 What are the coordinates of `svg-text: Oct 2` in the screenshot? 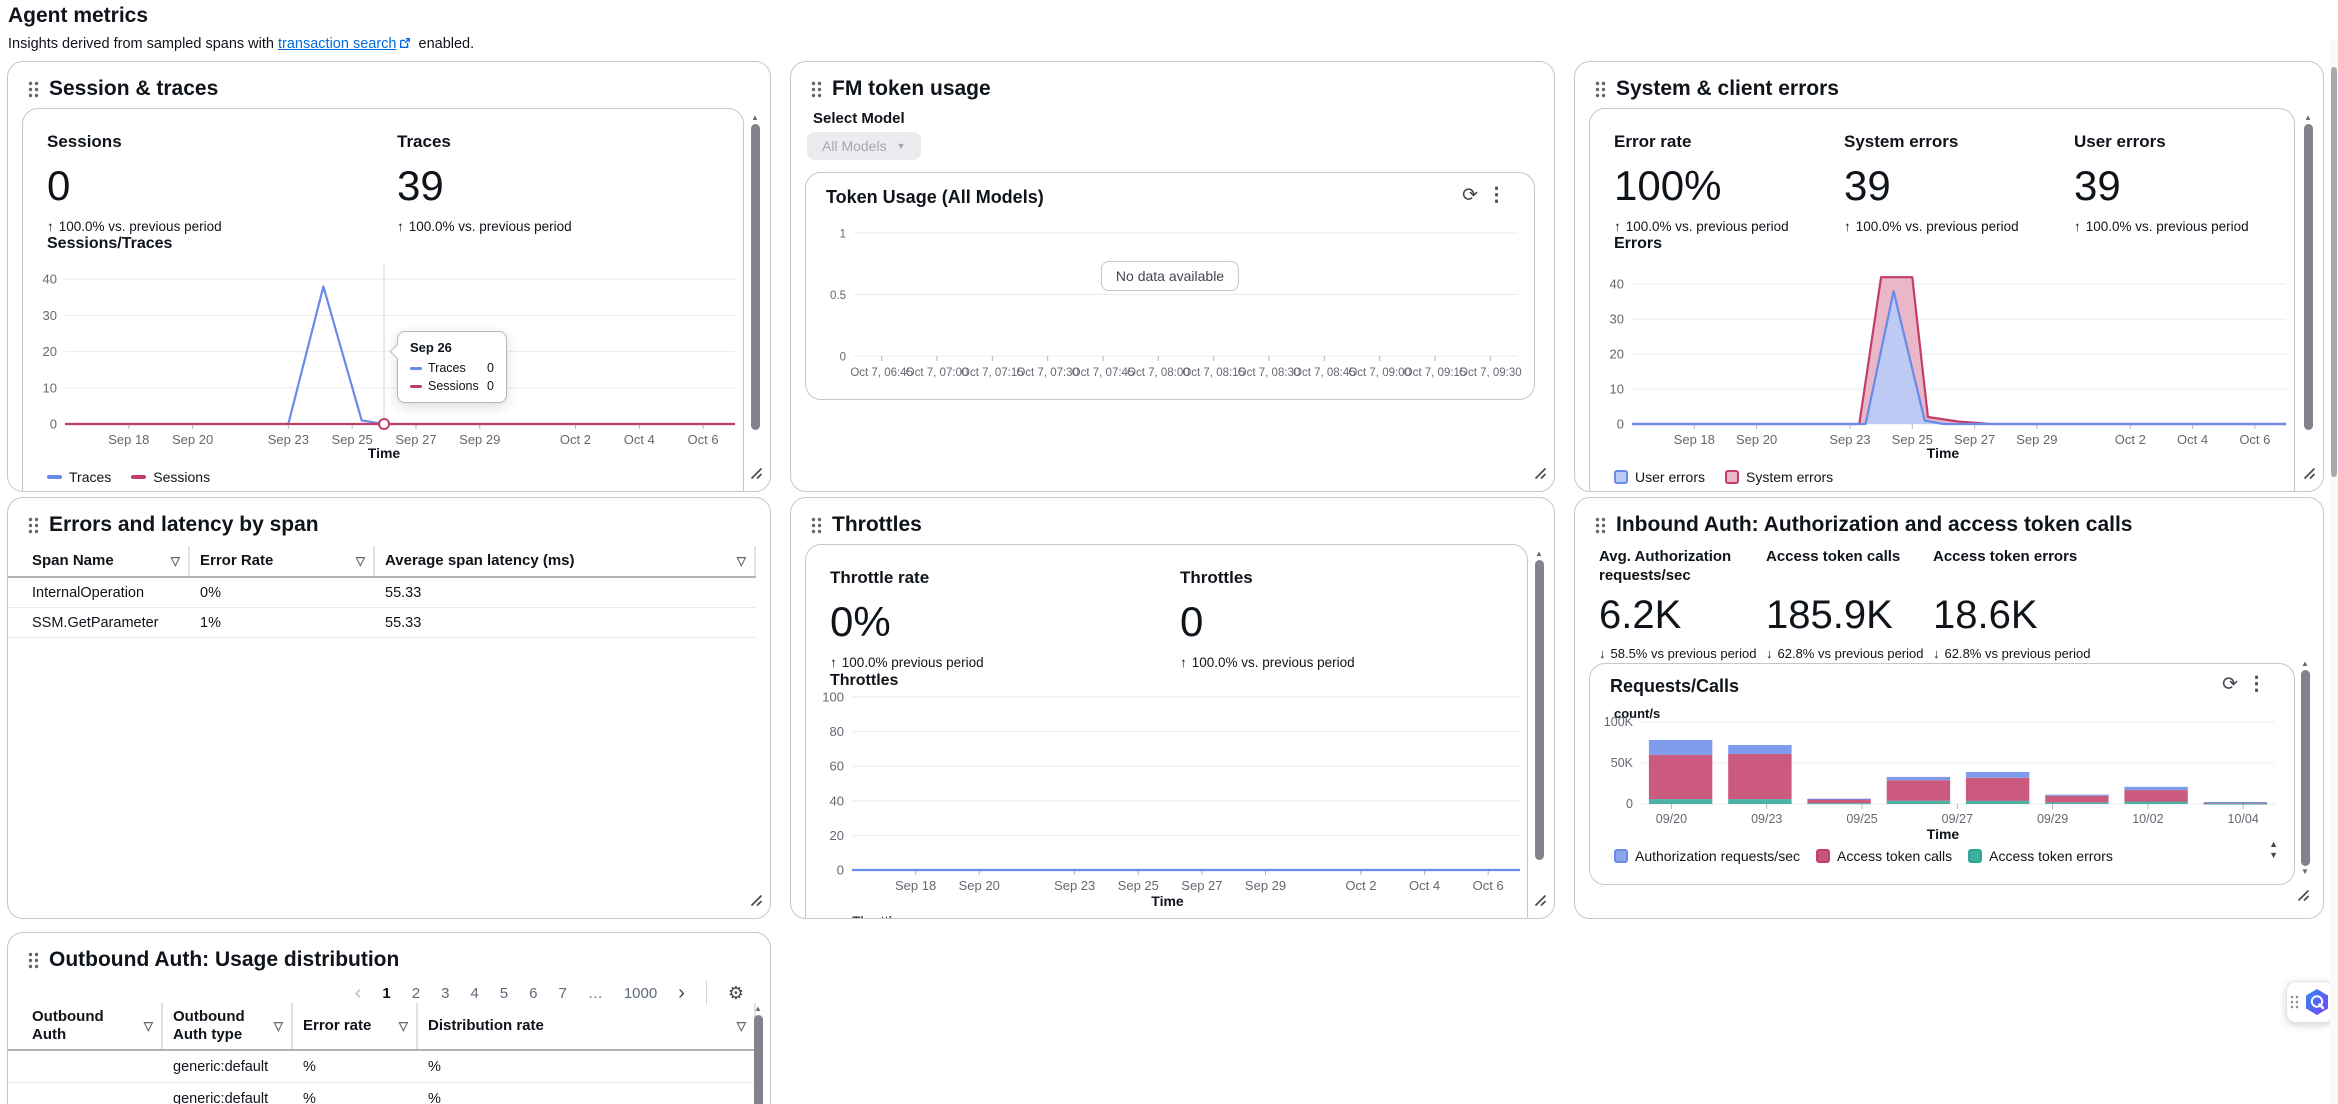 It's located at (1360, 885).